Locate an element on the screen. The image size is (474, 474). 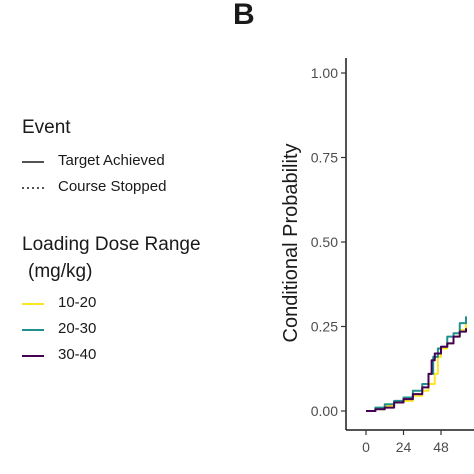
legend-label-20-30: 20-30 is located at coordinates (77, 328).